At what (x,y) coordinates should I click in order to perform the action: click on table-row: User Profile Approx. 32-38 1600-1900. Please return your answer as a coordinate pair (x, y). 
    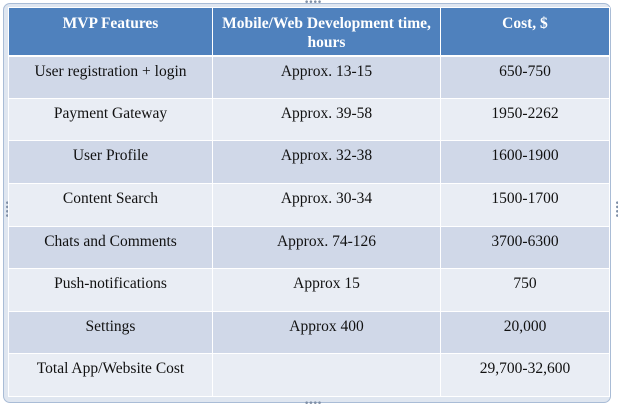
    Looking at the image, I should click on (309, 162).